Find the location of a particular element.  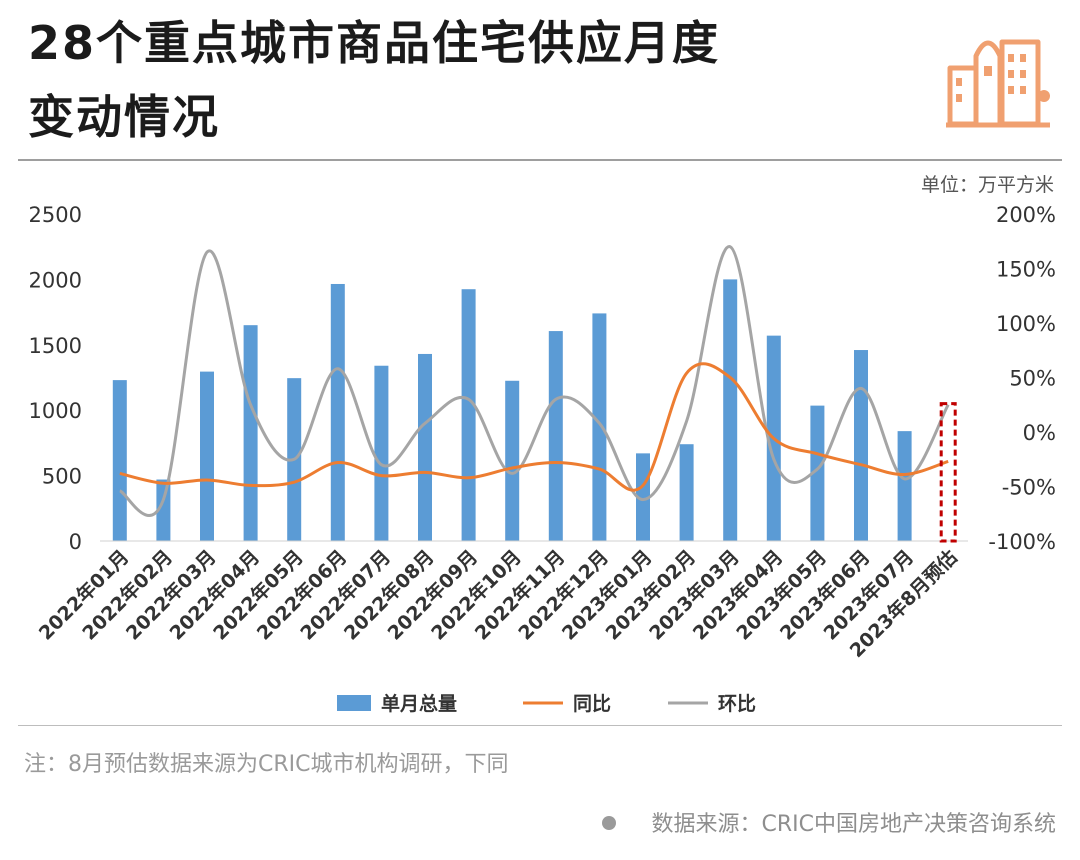

y-left-tick-1000: 1000 is located at coordinates (55, 411).